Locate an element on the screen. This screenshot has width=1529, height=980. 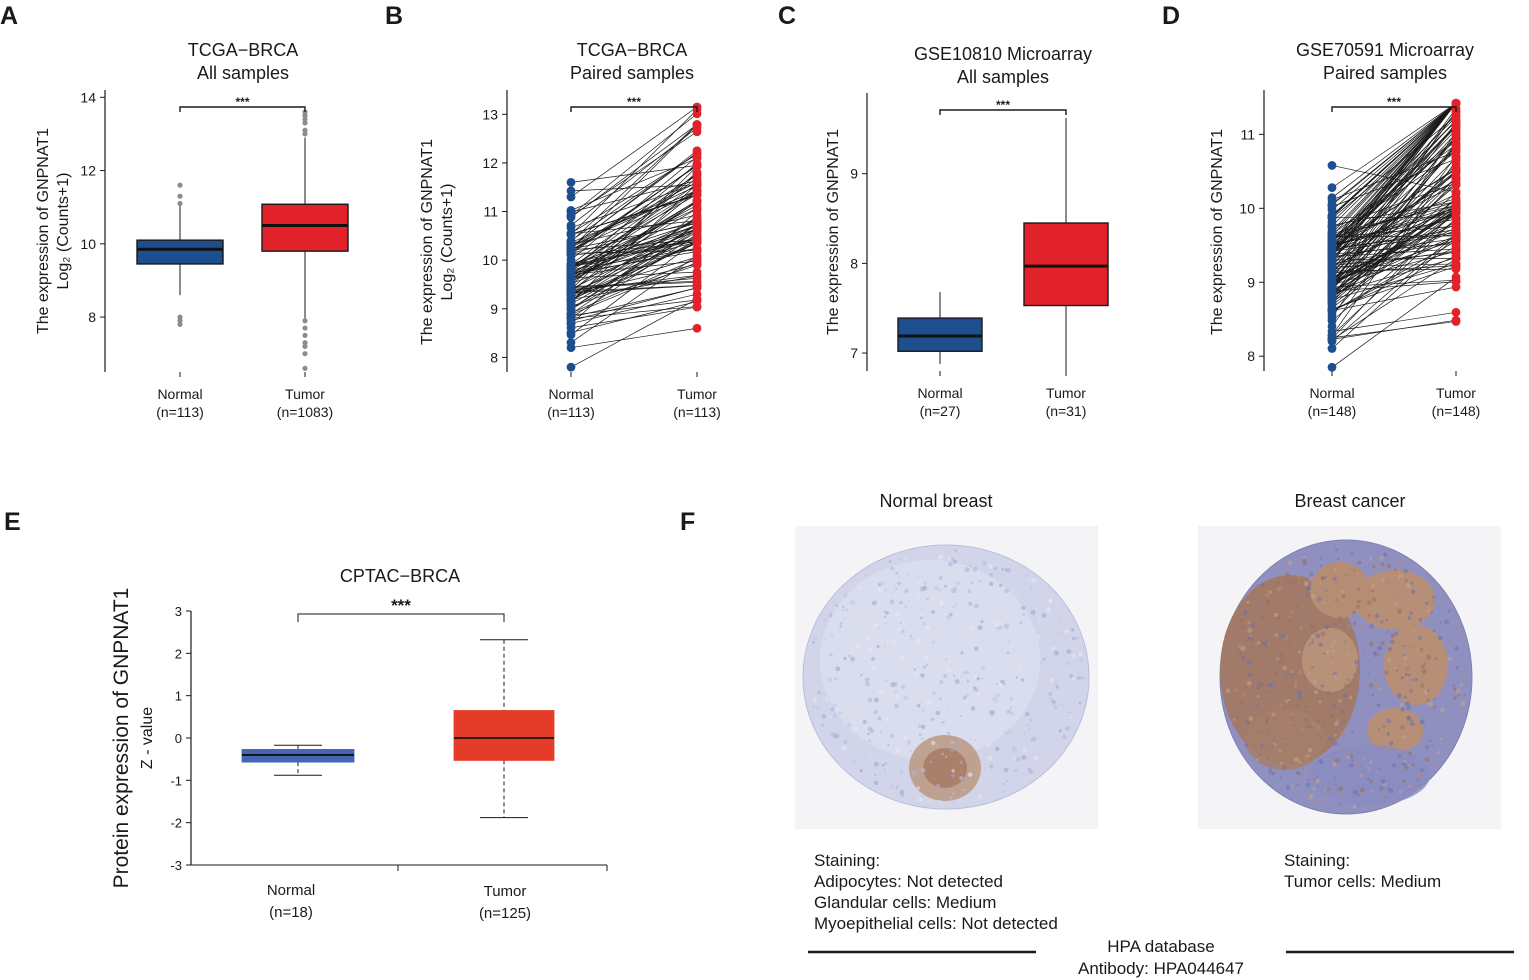
chart-b-n-normal: (n=113) is located at coordinates (571, 412).